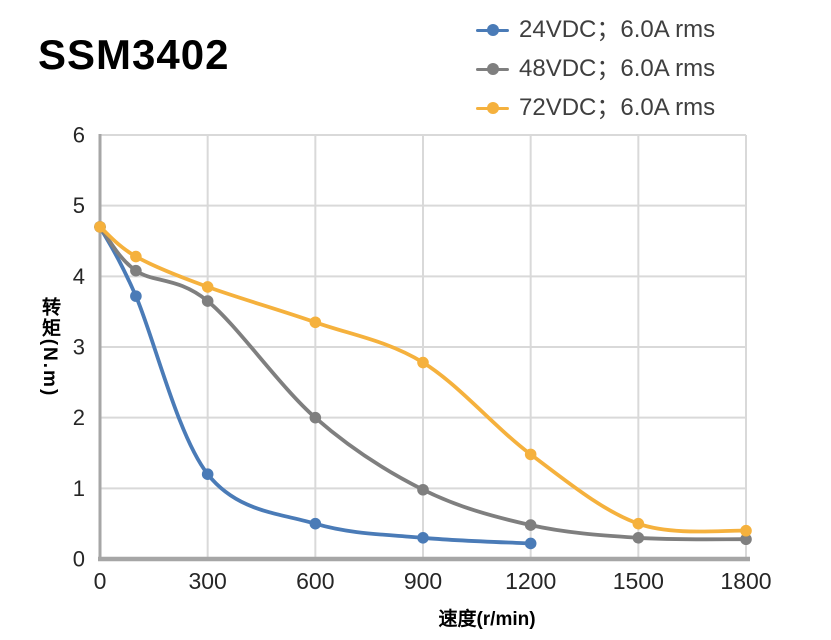 This screenshot has width=831, height=640. I want to click on x-tick-label: 0, so click(100, 581).